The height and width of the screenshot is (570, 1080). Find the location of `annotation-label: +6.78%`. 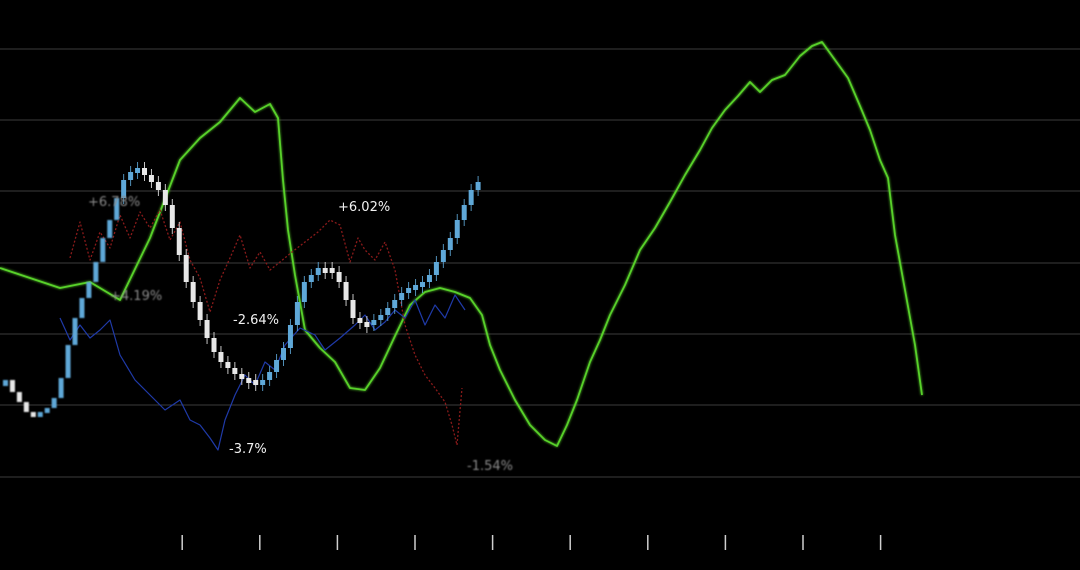

annotation-label: +6.78% is located at coordinates (114, 202).